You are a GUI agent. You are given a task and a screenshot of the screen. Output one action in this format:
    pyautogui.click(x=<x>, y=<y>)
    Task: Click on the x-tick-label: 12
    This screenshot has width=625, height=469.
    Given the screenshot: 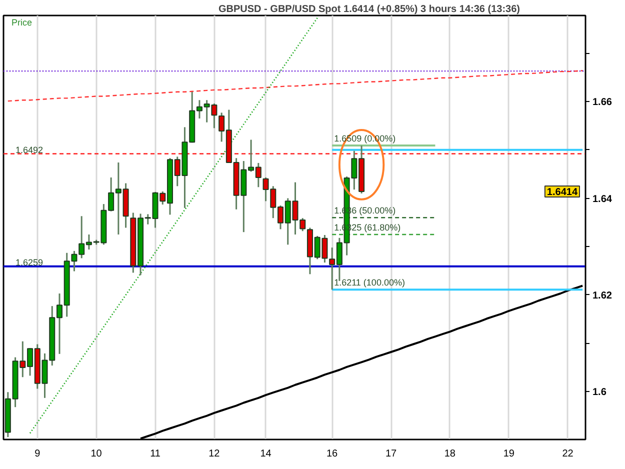 What is the action you would take?
    pyautogui.click(x=214, y=454)
    